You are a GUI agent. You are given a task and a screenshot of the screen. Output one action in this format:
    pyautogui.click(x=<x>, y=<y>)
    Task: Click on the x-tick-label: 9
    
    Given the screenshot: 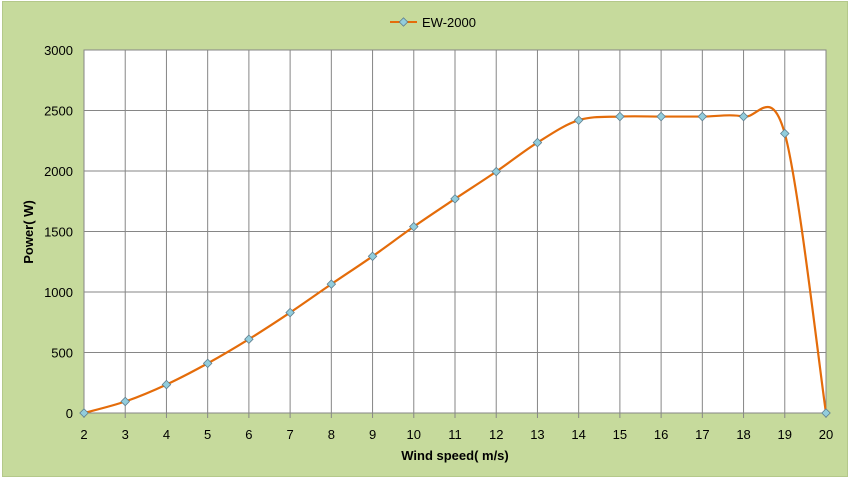 What is the action you would take?
    pyautogui.click(x=372, y=434)
    